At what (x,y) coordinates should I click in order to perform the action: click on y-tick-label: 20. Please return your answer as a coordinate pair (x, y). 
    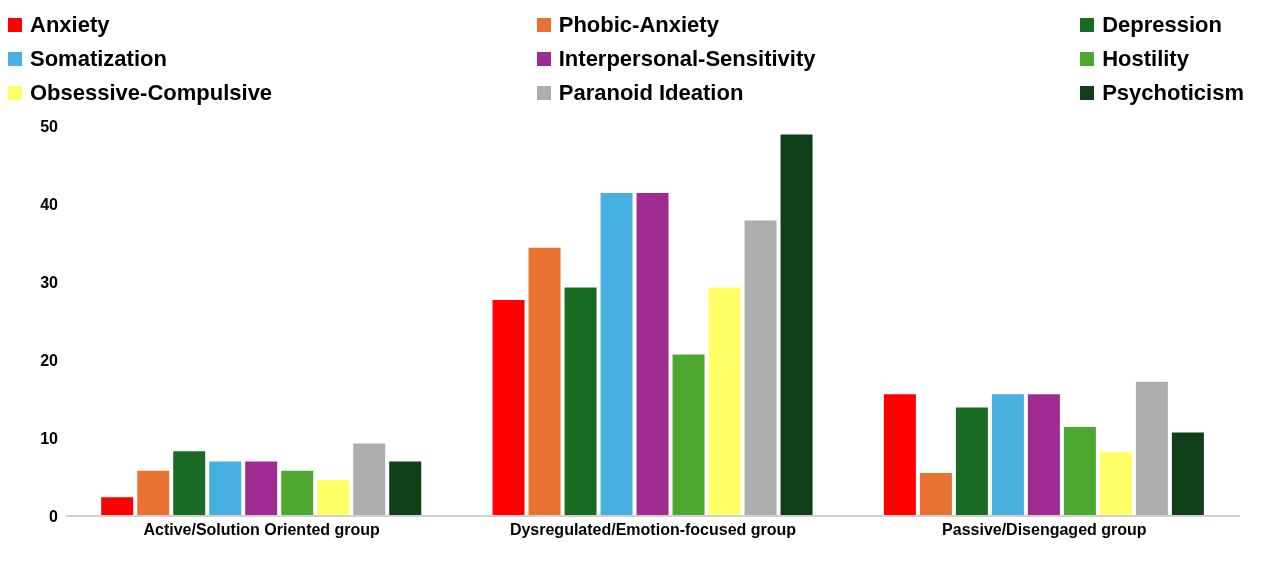
    Looking at the image, I should click on (49, 360).